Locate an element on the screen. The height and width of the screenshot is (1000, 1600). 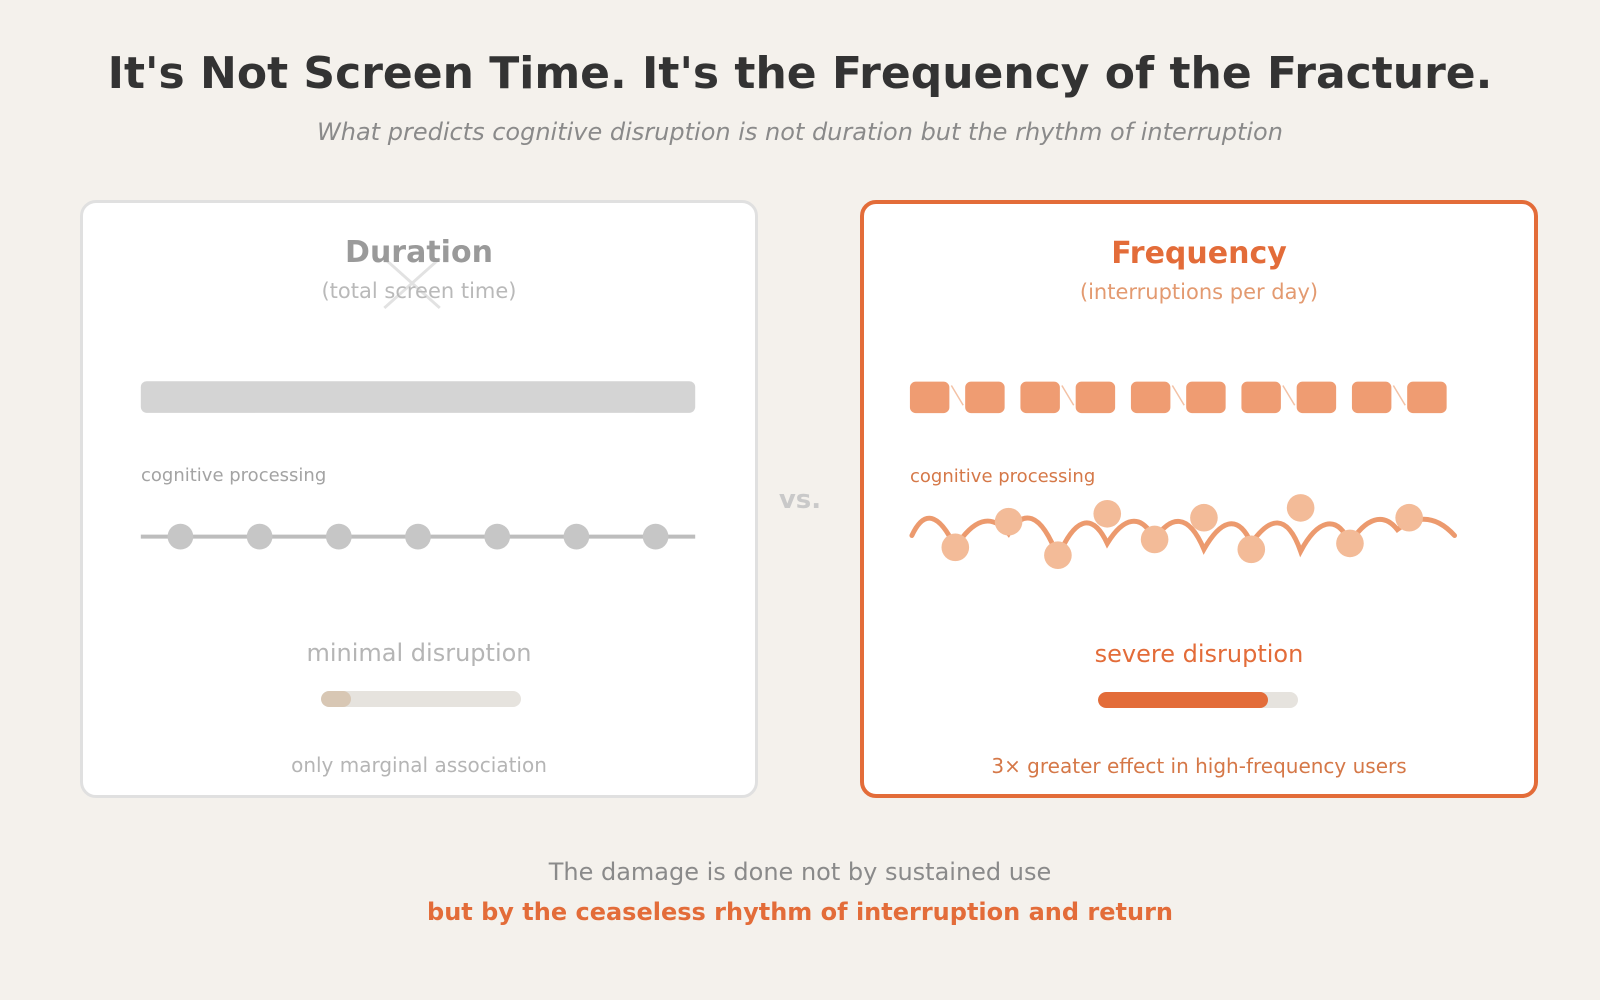
disruption-verdict: severe disruption is located at coordinates (1199, 654).